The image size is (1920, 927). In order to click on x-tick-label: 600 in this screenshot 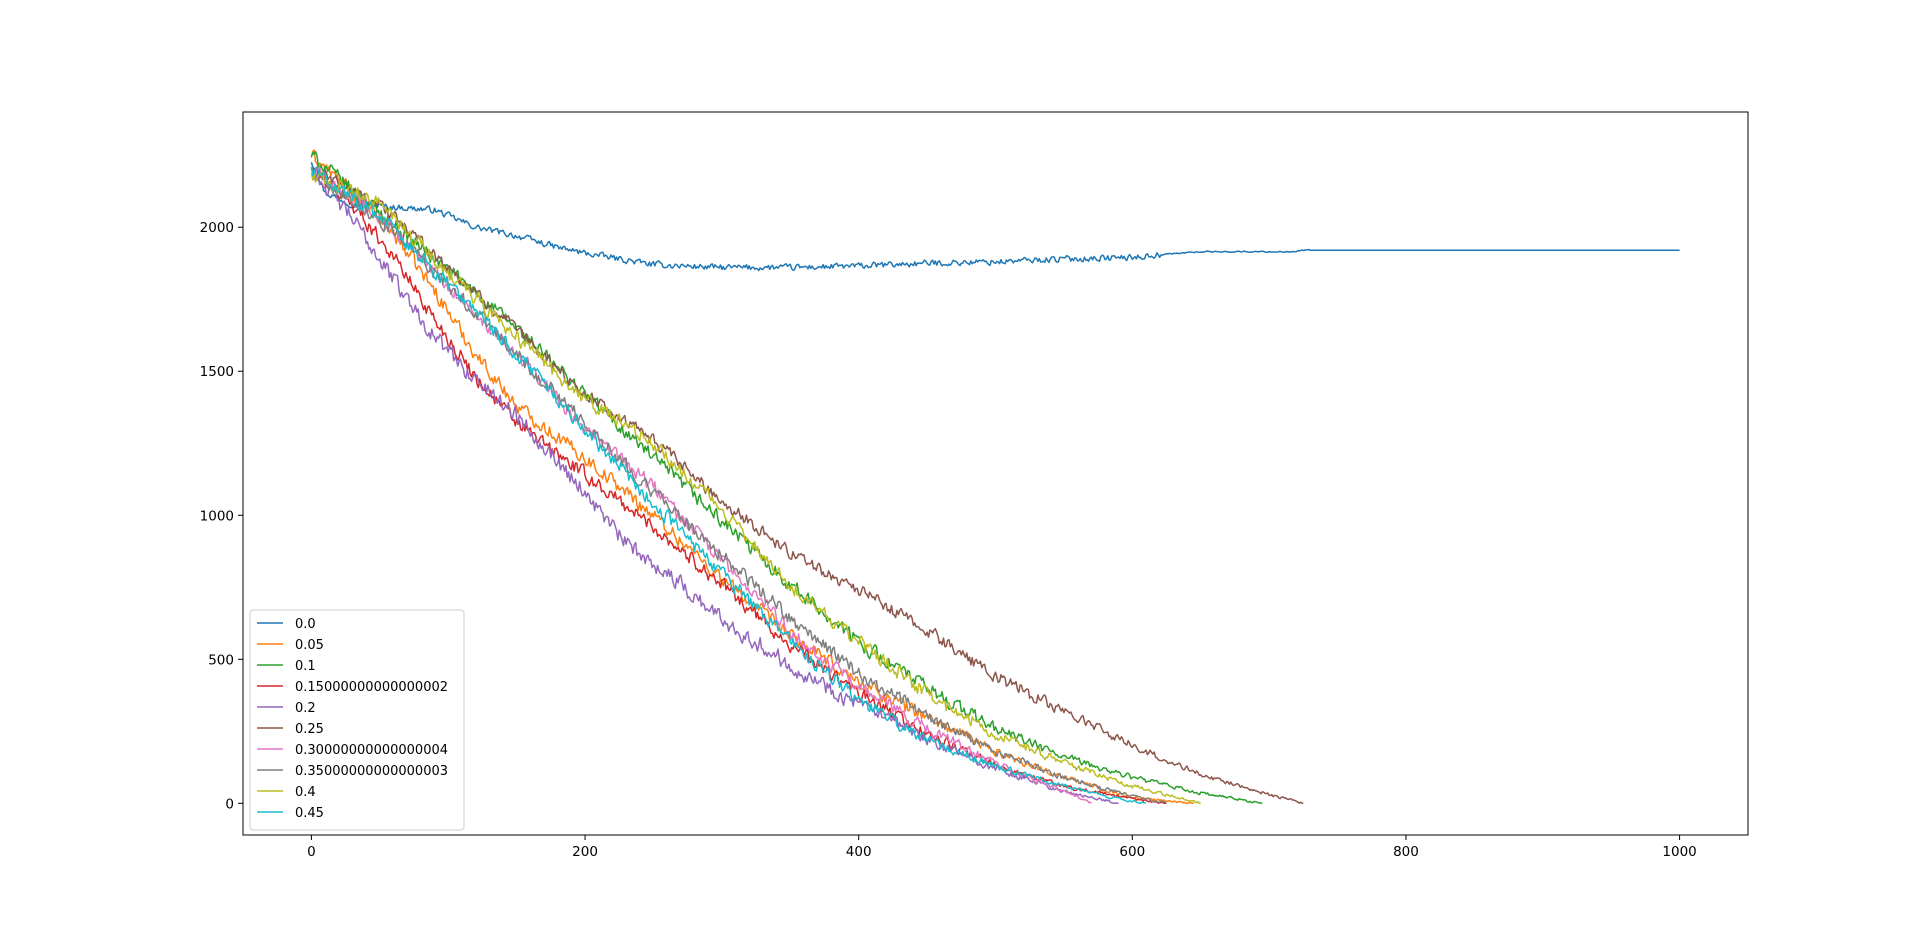, I will do `click(1132, 852)`.